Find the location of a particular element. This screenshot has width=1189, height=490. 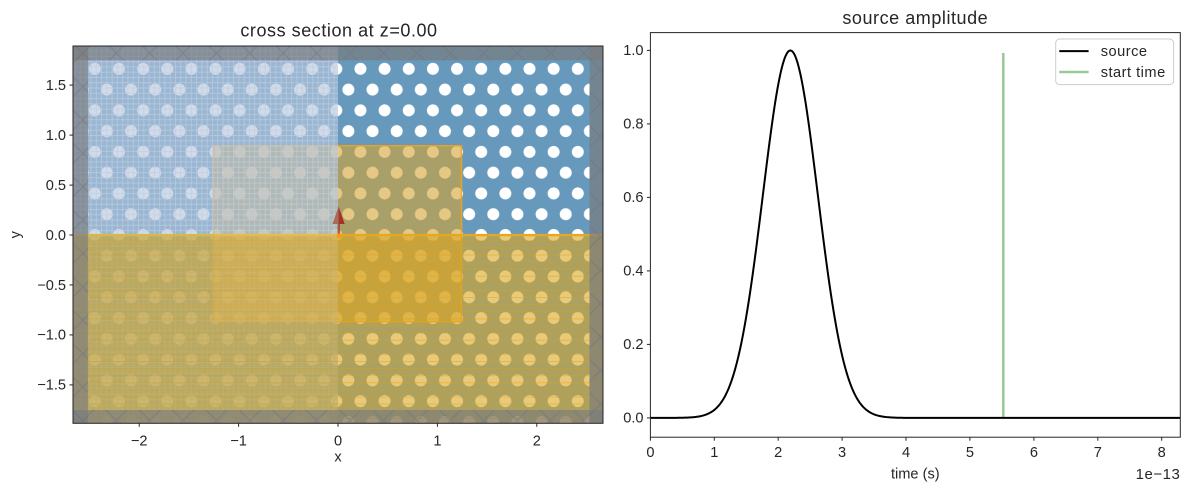

svg-text: 0.8 is located at coordinates (633, 125).